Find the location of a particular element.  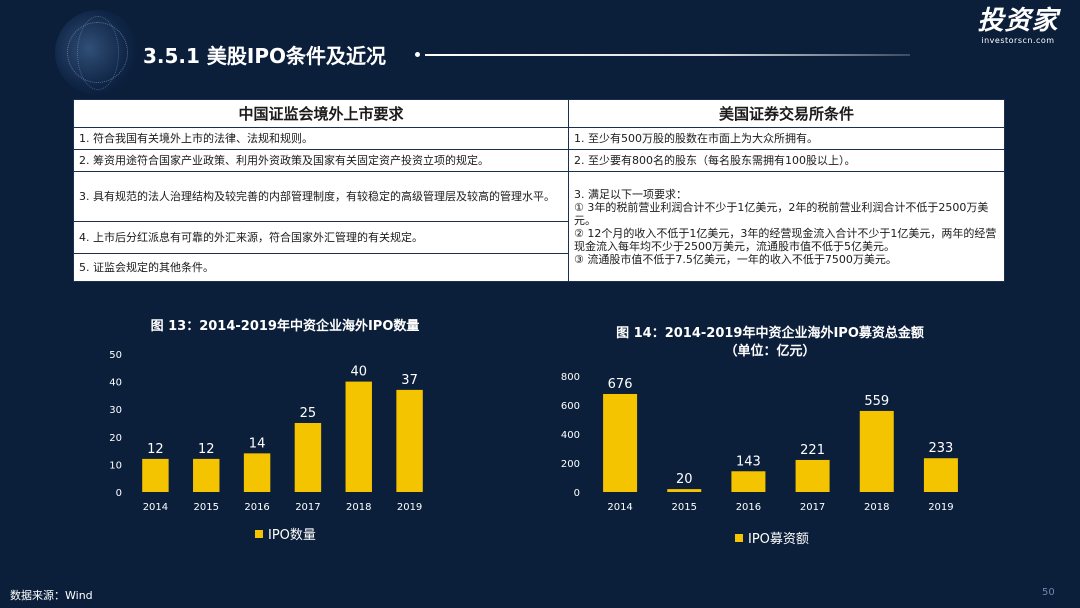

table-row: 4. 上市后分红派息有可靠的外汇来源，符合国家外汇管理的有关规定。 is located at coordinates (539, 237).